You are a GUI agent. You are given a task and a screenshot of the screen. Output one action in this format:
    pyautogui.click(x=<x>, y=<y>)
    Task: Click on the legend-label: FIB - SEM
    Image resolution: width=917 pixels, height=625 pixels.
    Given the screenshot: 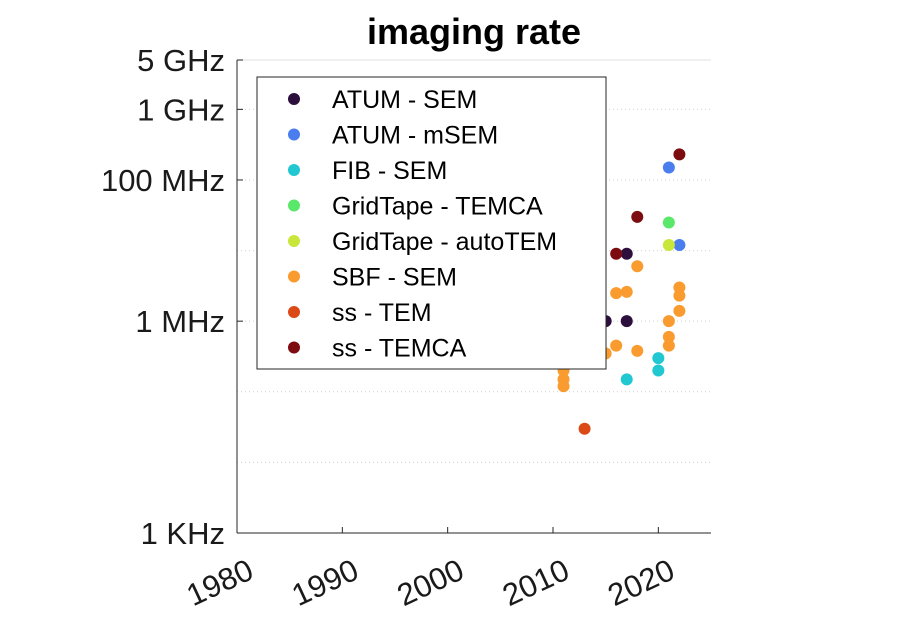 What is the action you would take?
    pyautogui.click(x=389, y=171)
    